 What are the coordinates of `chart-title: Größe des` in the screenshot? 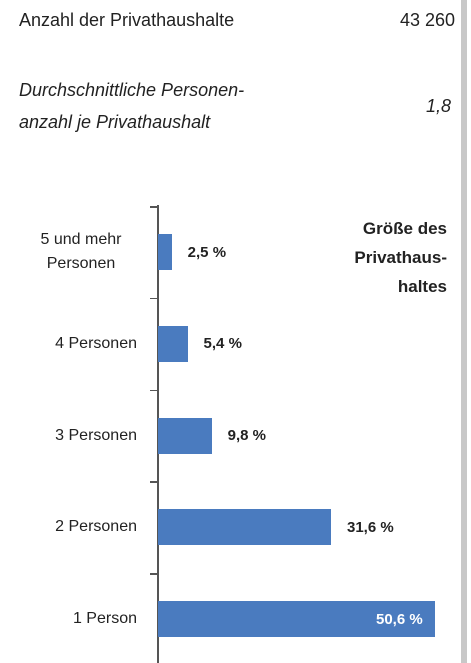 It's located at (404, 228).